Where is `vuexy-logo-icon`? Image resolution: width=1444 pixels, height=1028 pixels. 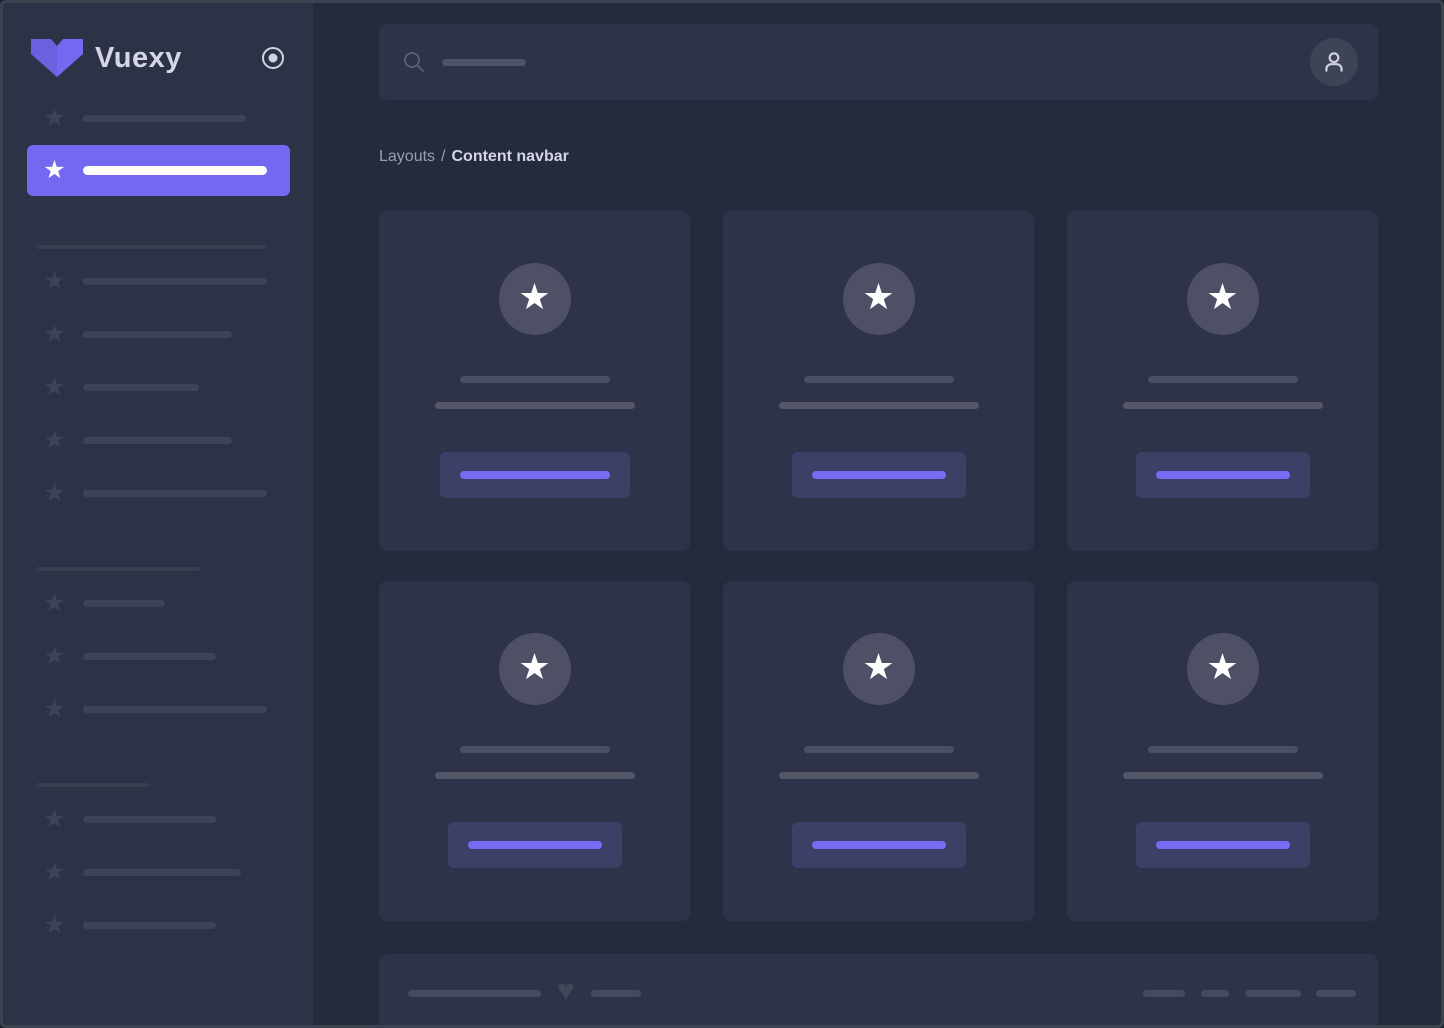
vuexy-logo-icon is located at coordinates (57, 58).